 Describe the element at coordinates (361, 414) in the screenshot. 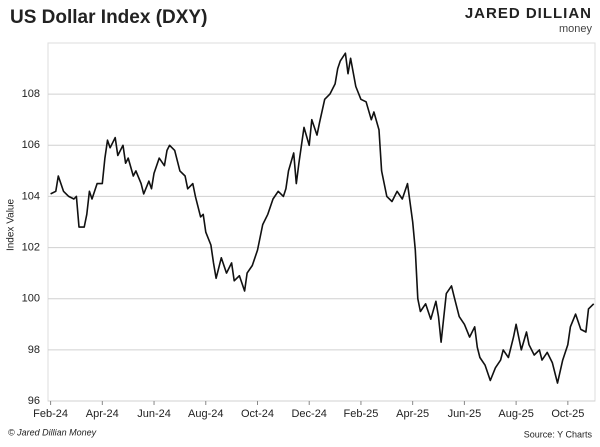

I see `x-tick-label: Feb-25` at that location.